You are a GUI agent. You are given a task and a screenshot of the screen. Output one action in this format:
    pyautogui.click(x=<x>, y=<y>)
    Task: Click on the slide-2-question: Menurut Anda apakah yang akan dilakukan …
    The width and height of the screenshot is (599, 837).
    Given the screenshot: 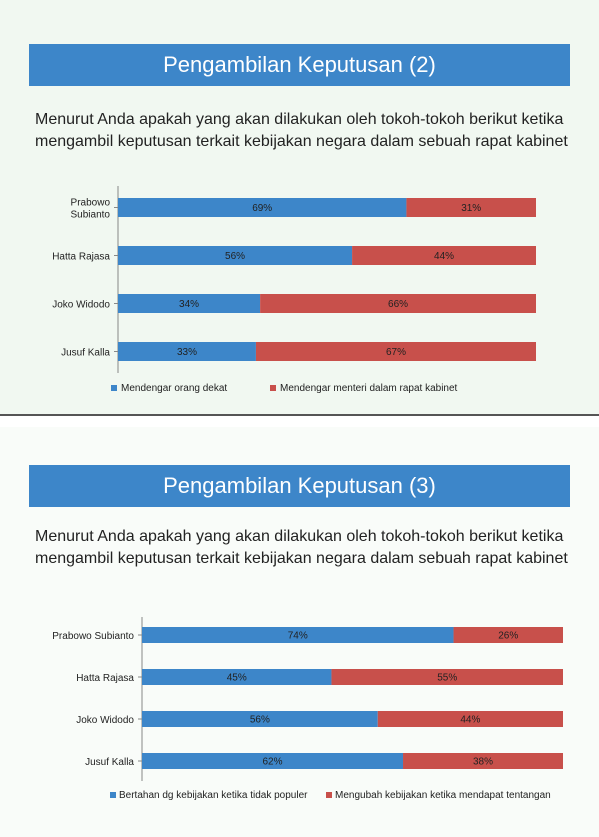 What is the action you would take?
    pyautogui.click(x=301, y=547)
    